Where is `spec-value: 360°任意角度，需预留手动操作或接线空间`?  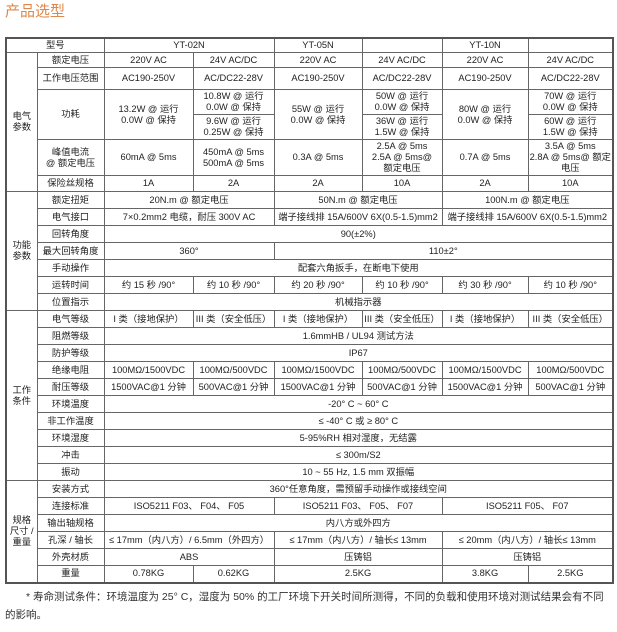
spec-value: 360°任意角度，需预留手动操作或接线空间 is located at coordinates (358, 489).